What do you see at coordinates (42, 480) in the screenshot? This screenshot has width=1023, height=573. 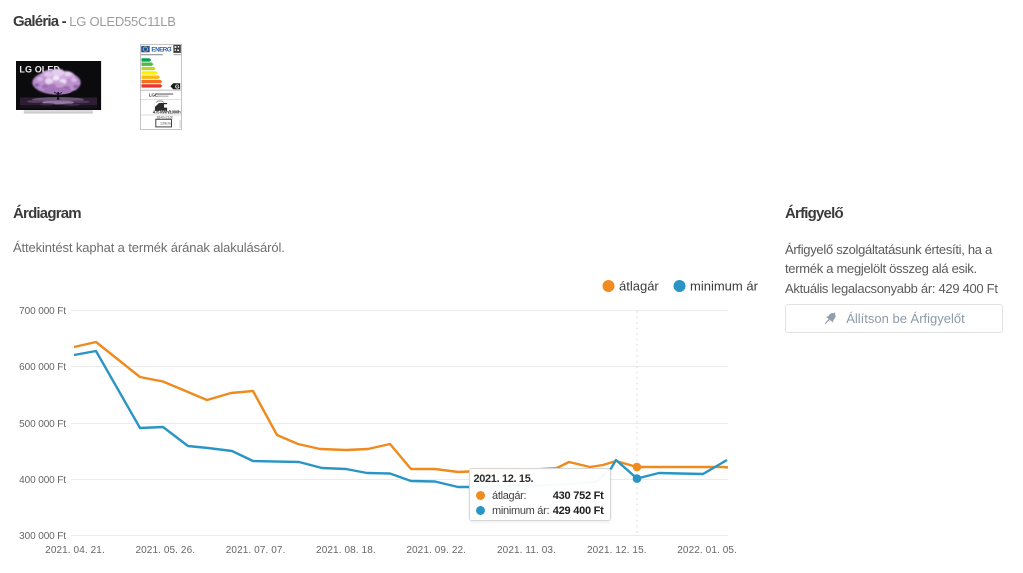 I see `svg-text: 400 000 Ft` at bounding box center [42, 480].